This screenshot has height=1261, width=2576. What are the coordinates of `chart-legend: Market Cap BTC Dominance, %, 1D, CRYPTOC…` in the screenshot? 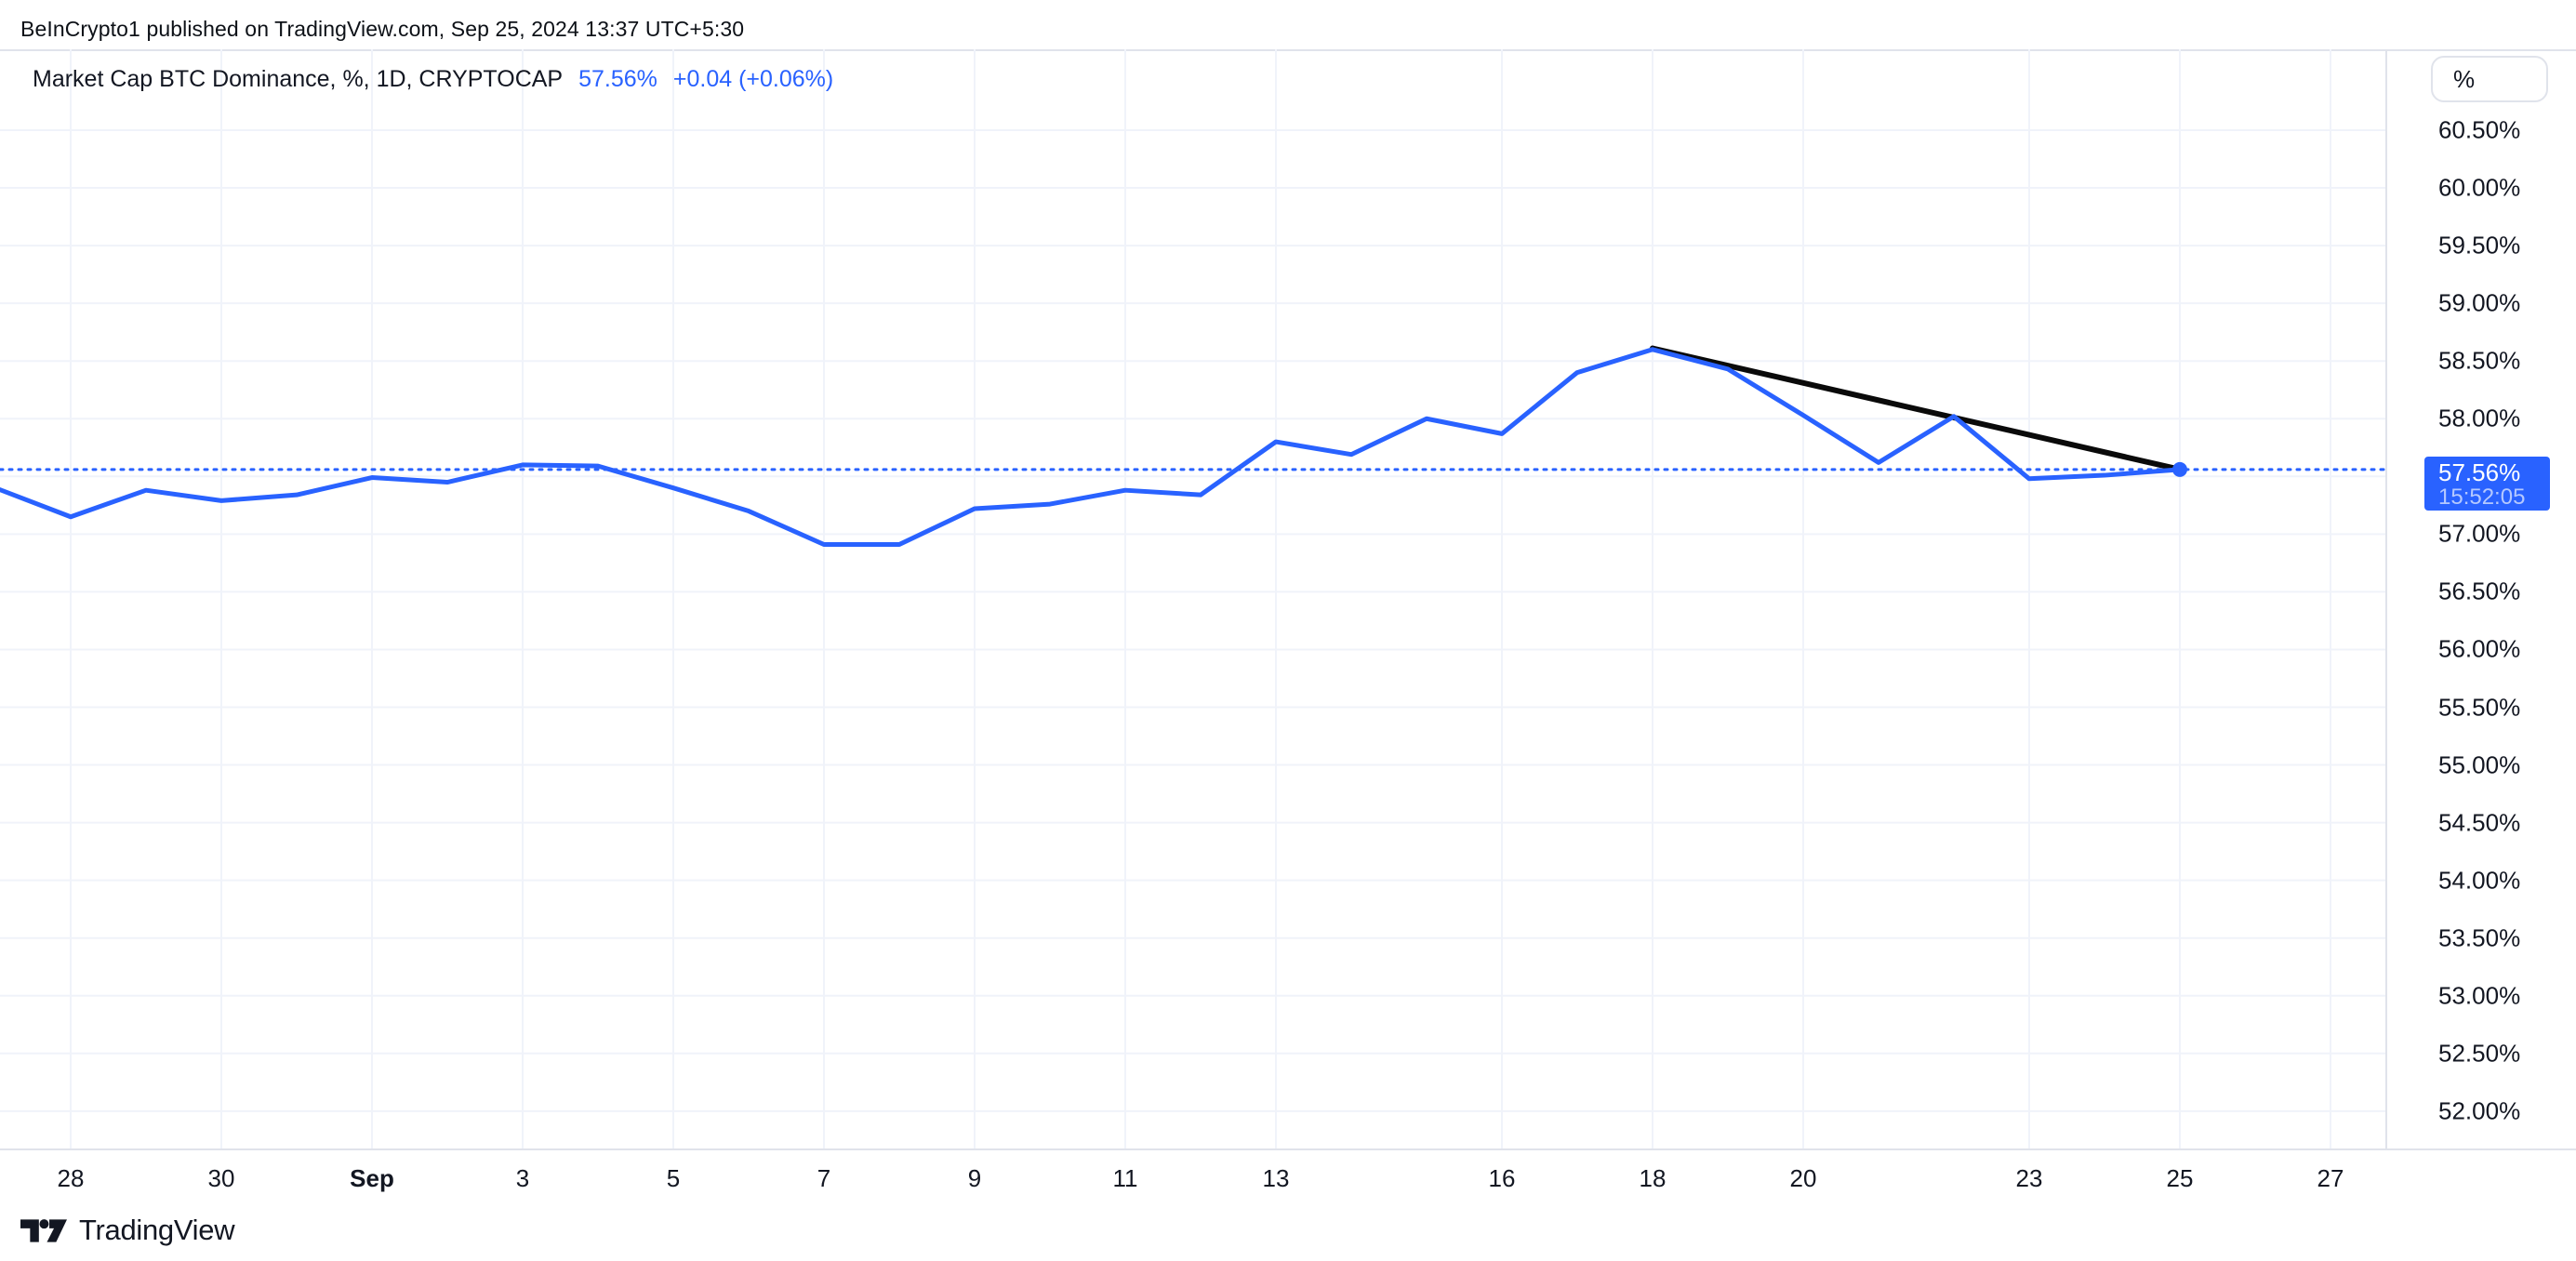 It's located at (433, 79).